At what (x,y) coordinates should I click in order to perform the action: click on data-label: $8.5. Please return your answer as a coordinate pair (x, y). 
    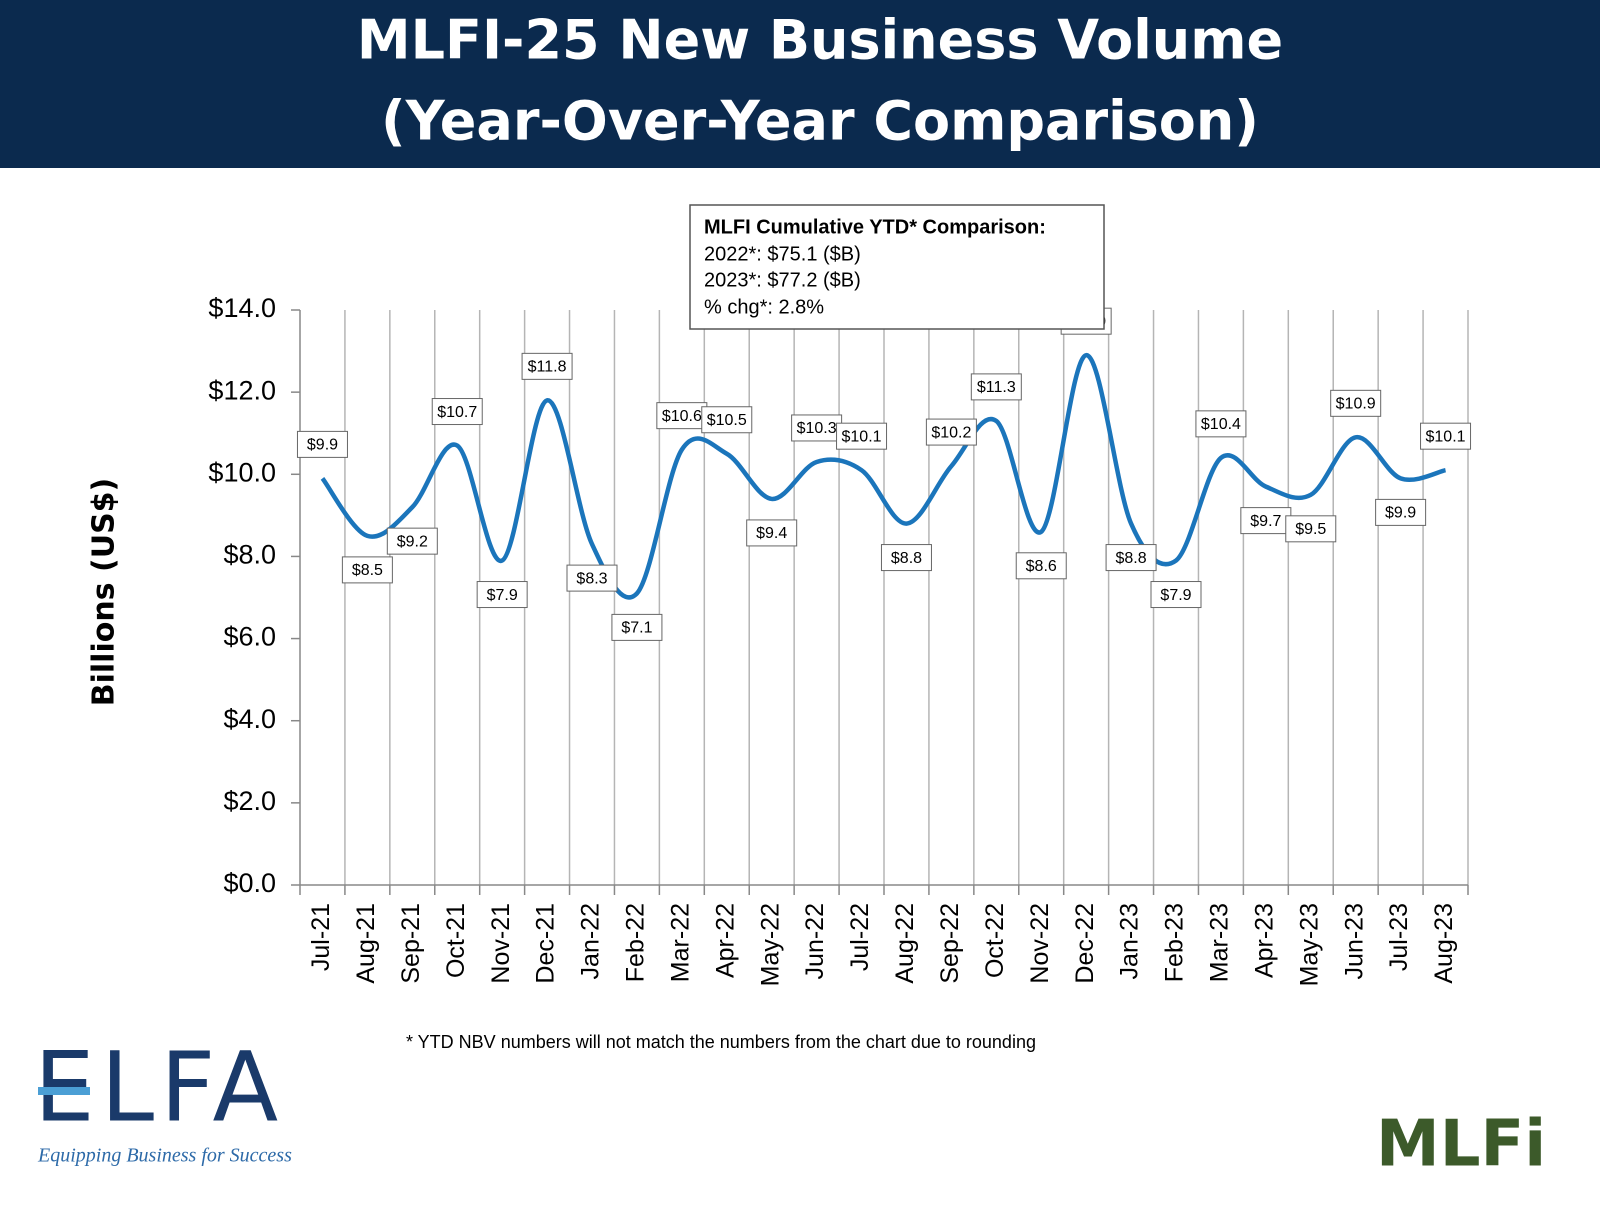
    Looking at the image, I should click on (367, 570).